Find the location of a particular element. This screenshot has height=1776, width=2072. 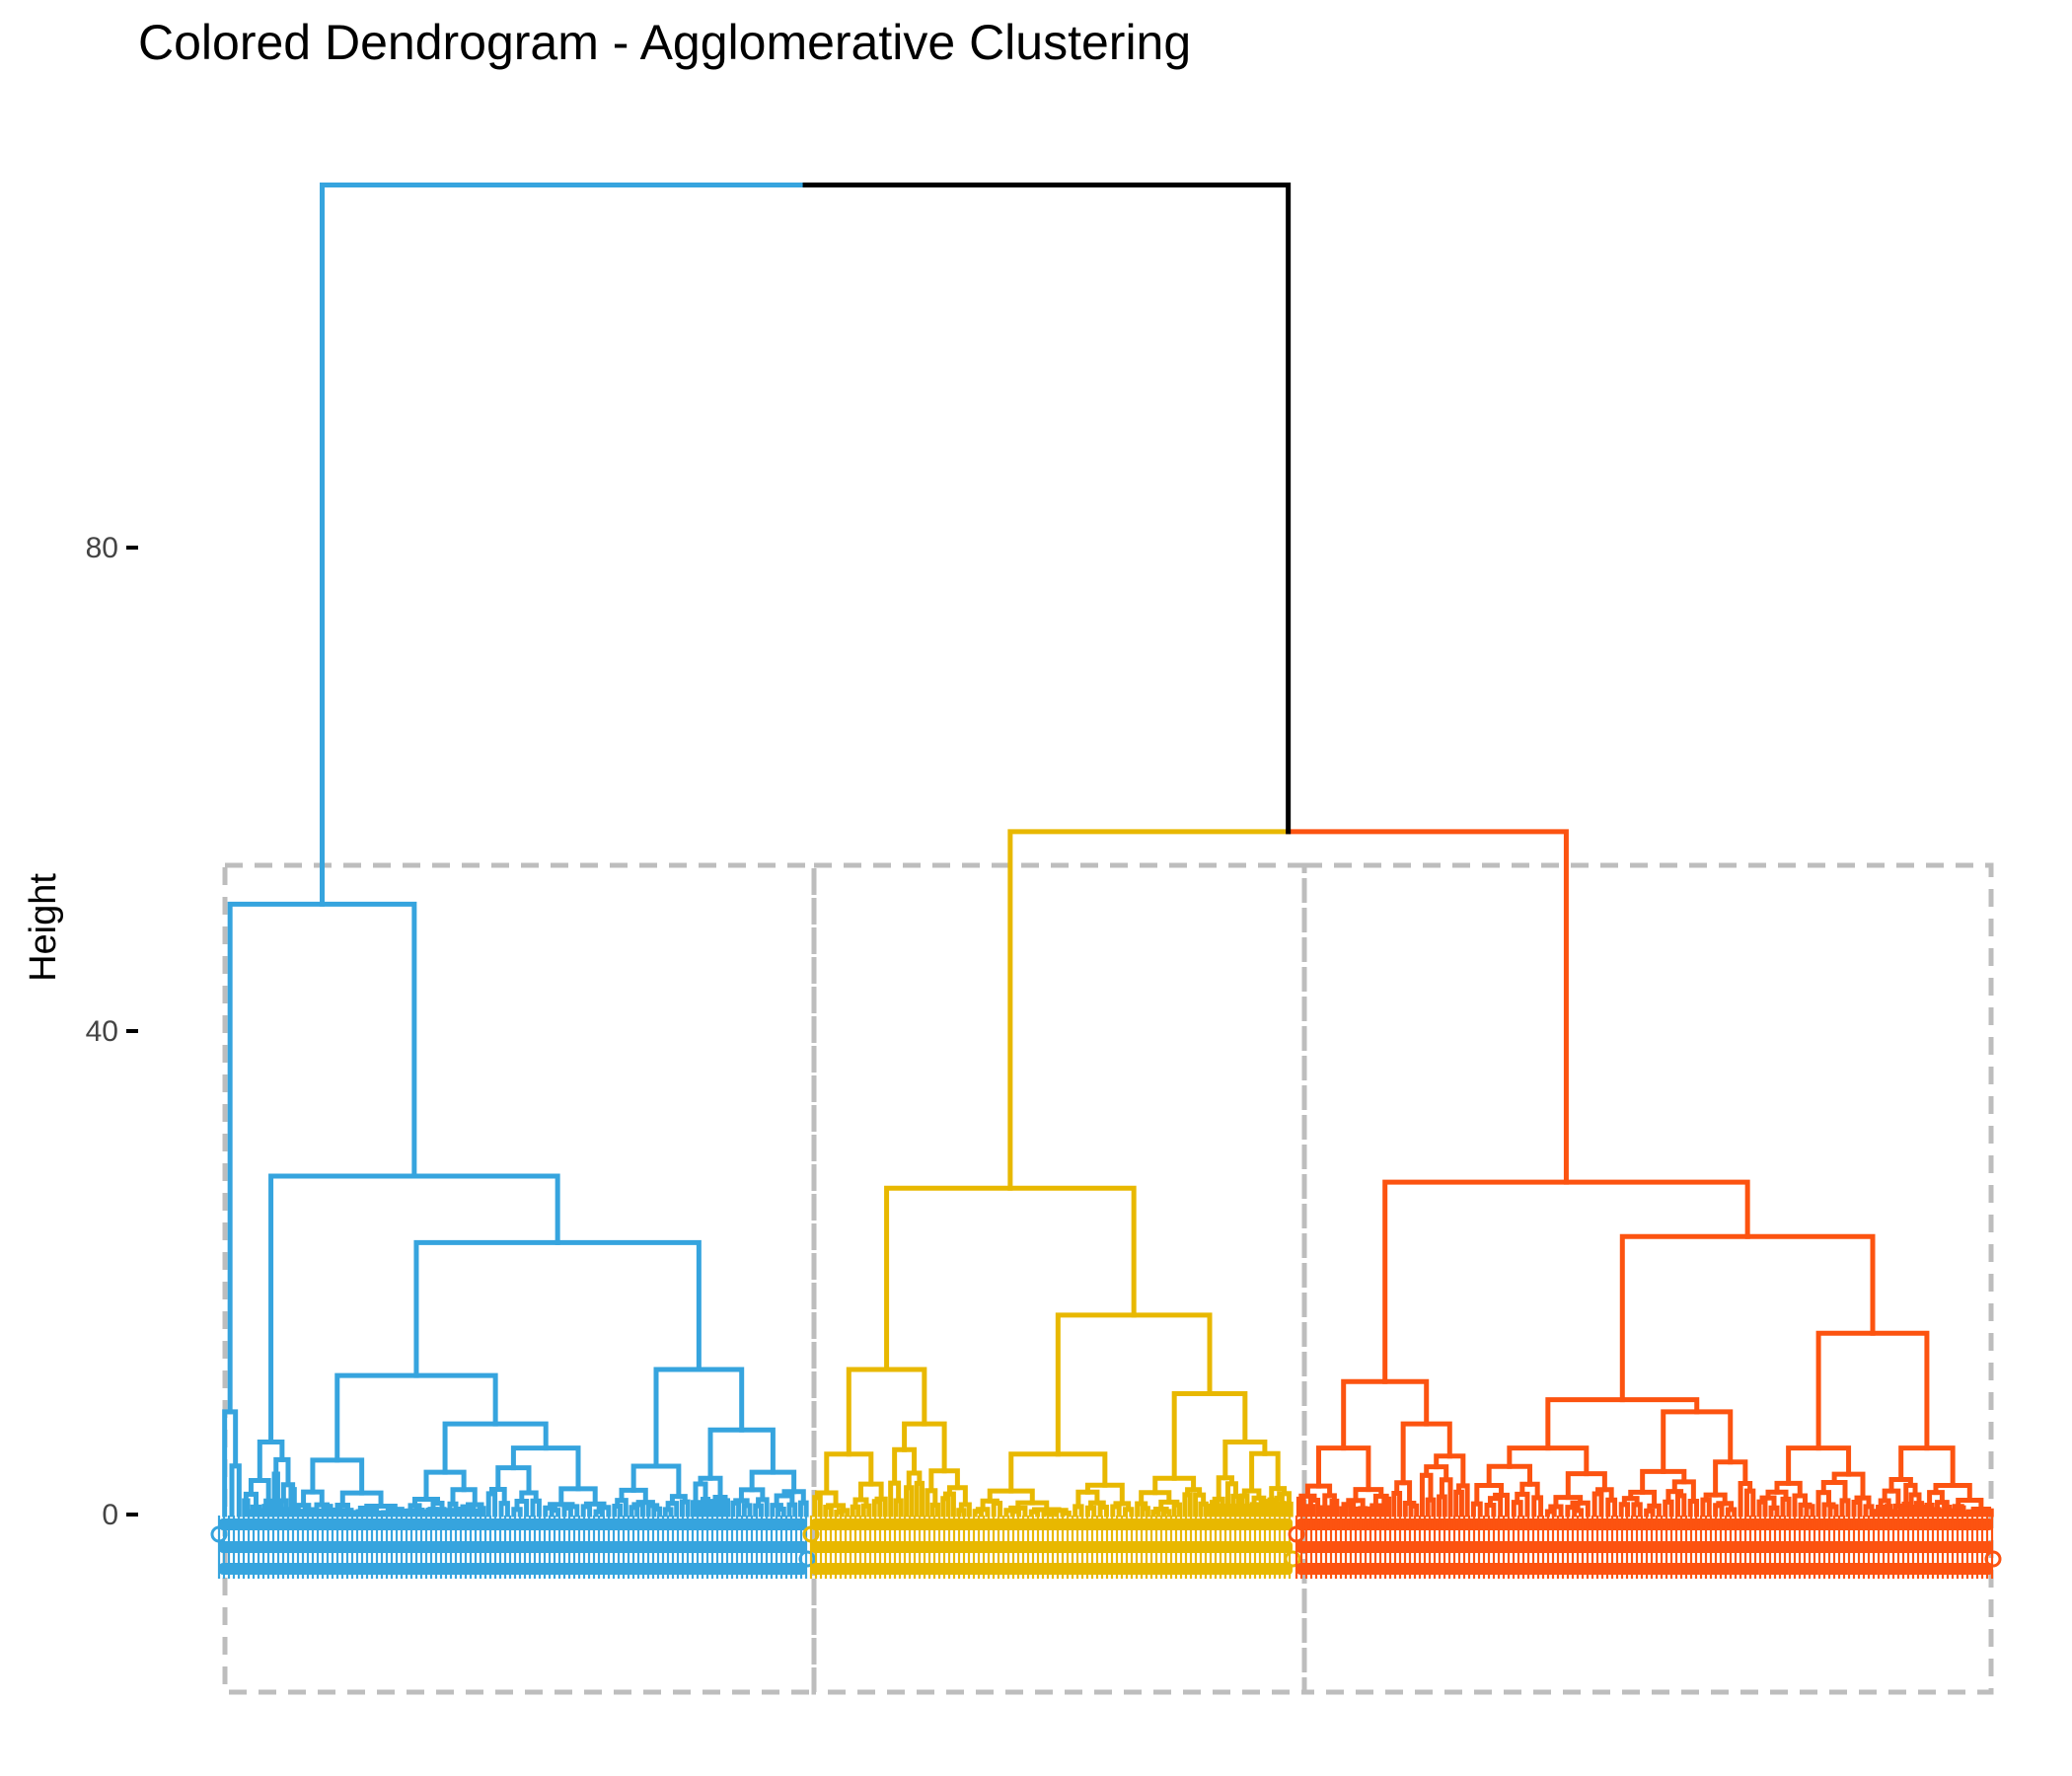

y-axis: 0 40 80 Height is located at coordinates (80, 1031).